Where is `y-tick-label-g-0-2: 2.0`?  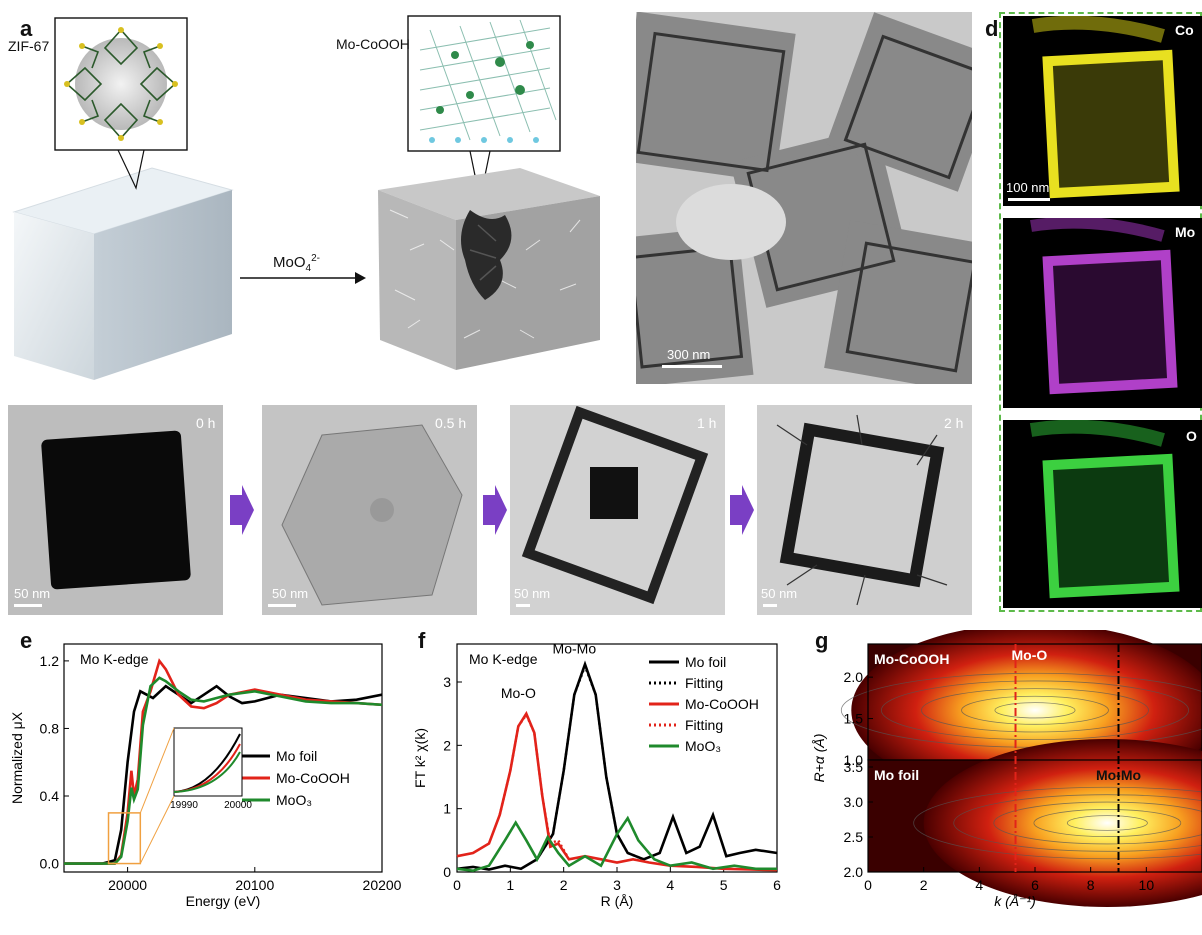
y-tick-label-g-0-2: 2.0 is located at coordinates (854, 677).